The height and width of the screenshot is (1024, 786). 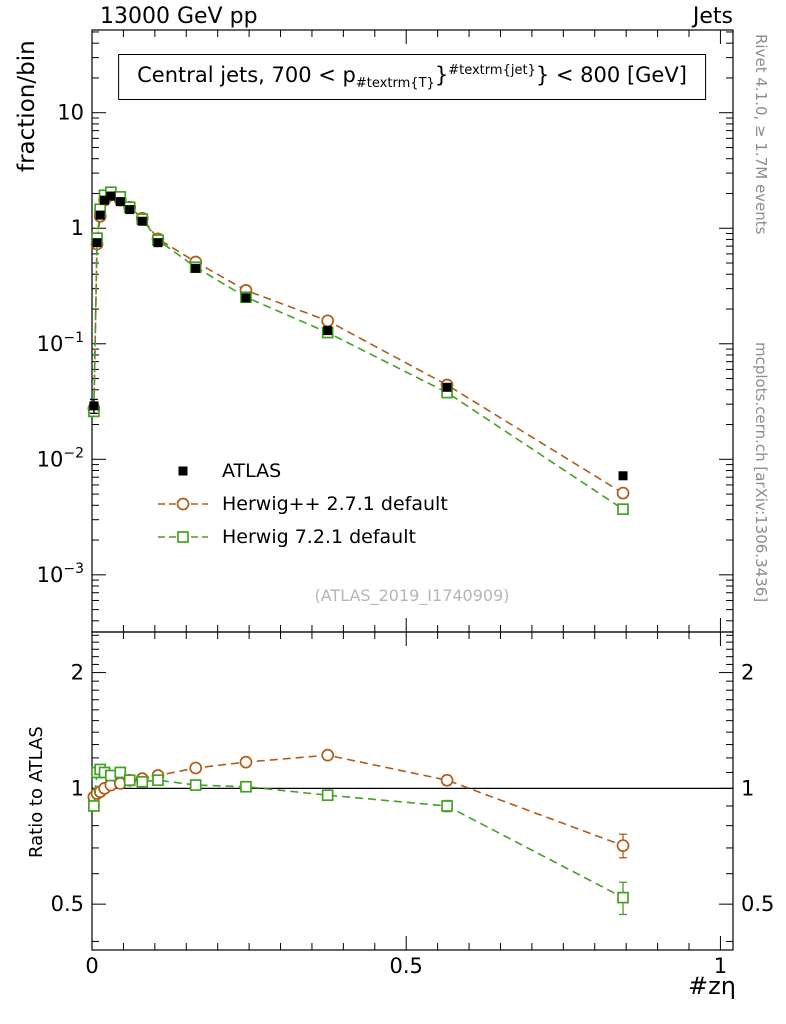 I want to click on title-pre: Central jets, 700 < p, so click(x=246, y=75).